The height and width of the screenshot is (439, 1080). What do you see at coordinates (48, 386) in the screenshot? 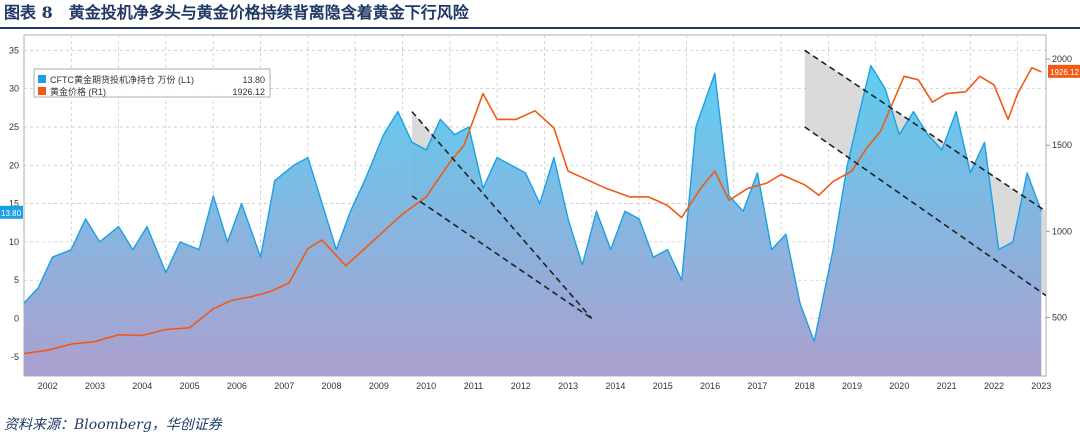
I see `x-tick-label: 2002` at bounding box center [48, 386].